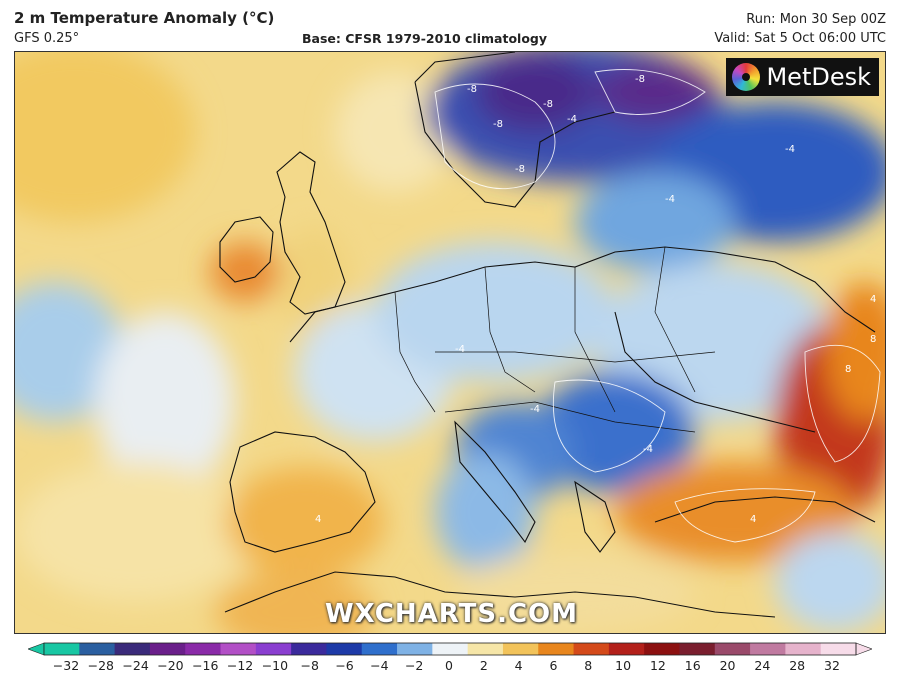 This screenshot has height=689, width=900. Describe the element at coordinates (657, 665) in the screenshot. I see `colorbar-tick-label: 12` at that location.